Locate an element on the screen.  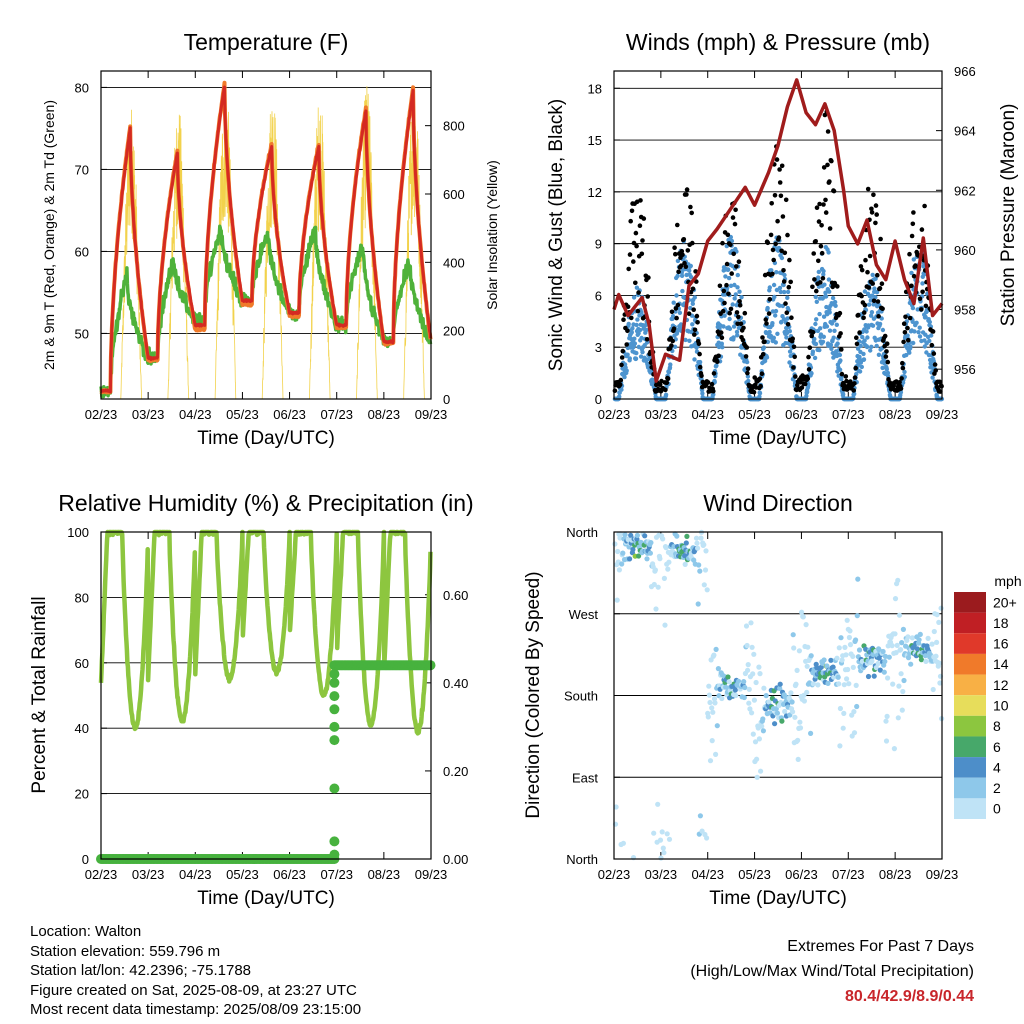
x-tick-label: 04/23 is located at coordinates (195, 414).